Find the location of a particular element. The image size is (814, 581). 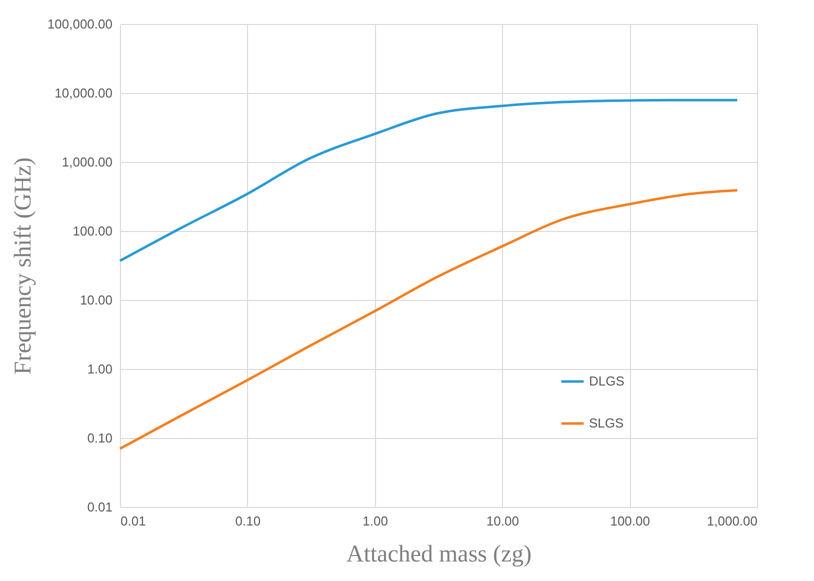

y-tick-label: 100,000.00 is located at coordinates (79, 24).